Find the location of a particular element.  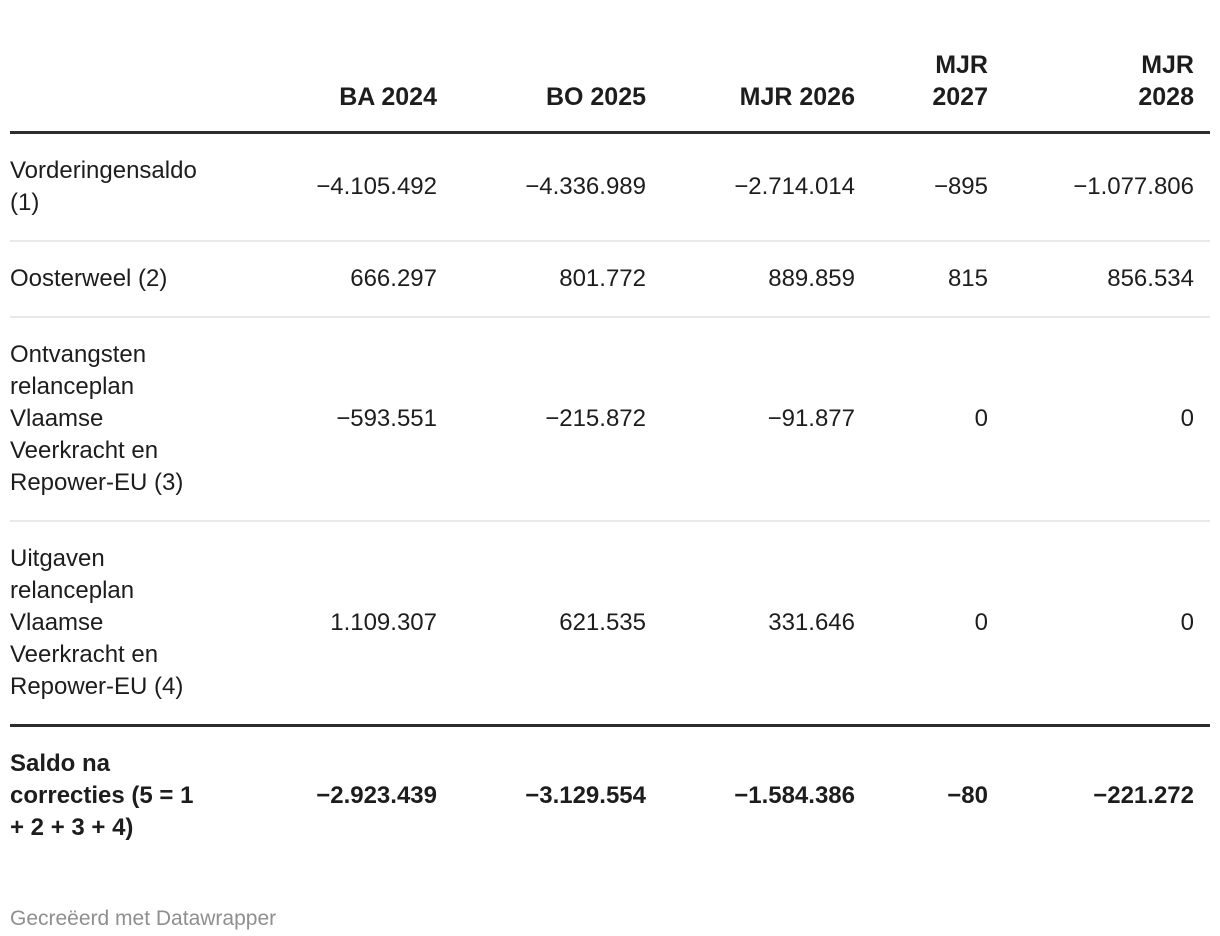

datawrapper-attribution-link: Gecreëerd met Datawrapper is located at coordinates (143, 918).